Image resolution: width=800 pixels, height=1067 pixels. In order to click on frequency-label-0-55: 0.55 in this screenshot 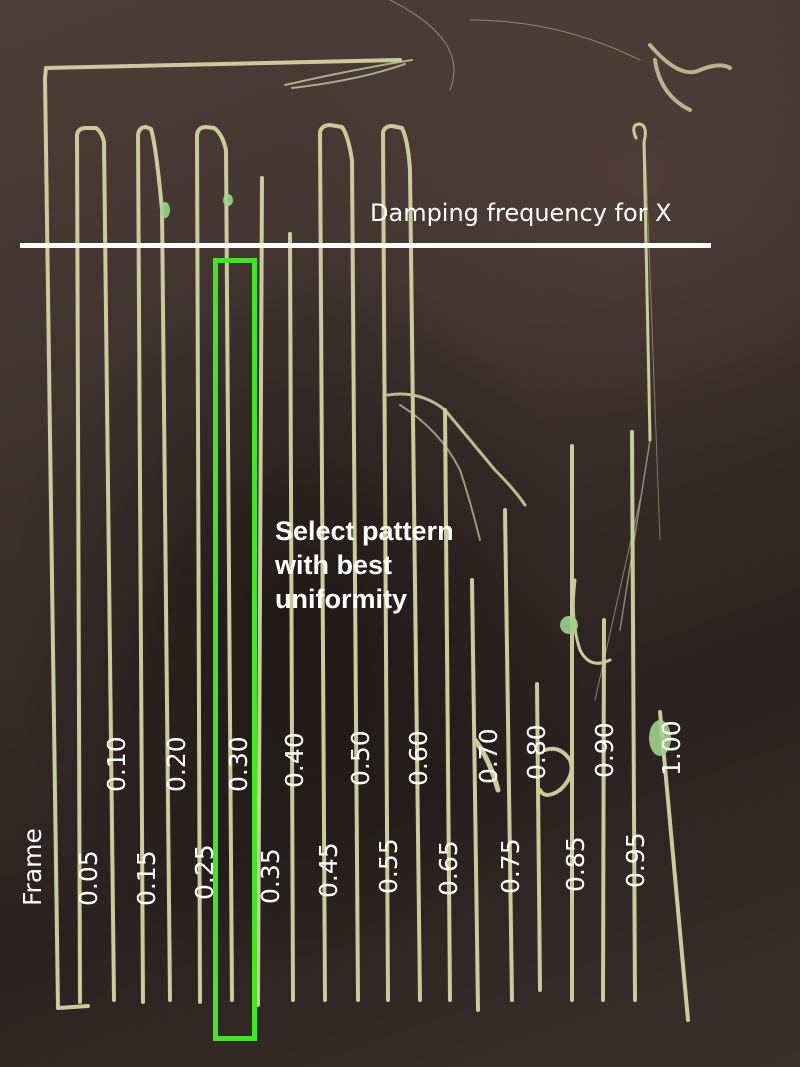, I will do `click(388, 866)`.